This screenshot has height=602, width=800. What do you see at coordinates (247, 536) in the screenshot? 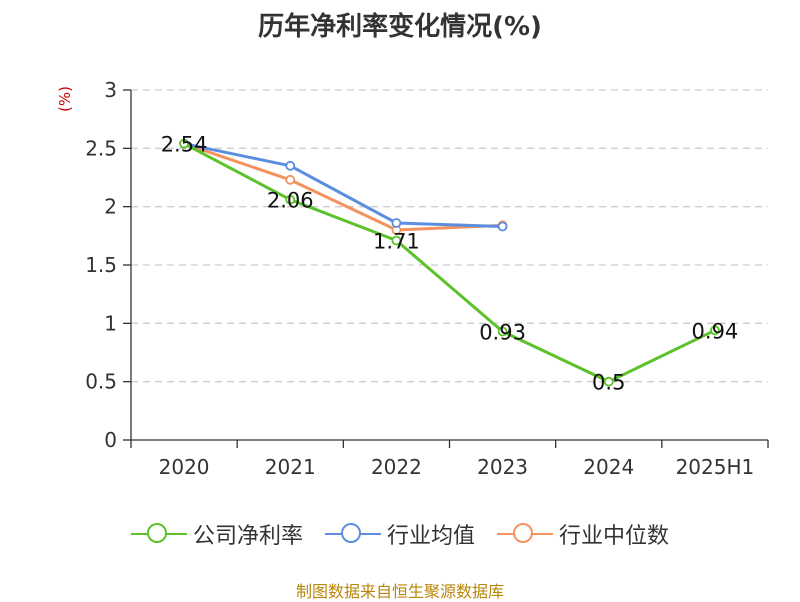
I see `legend-label: 公司净利率` at bounding box center [247, 536].